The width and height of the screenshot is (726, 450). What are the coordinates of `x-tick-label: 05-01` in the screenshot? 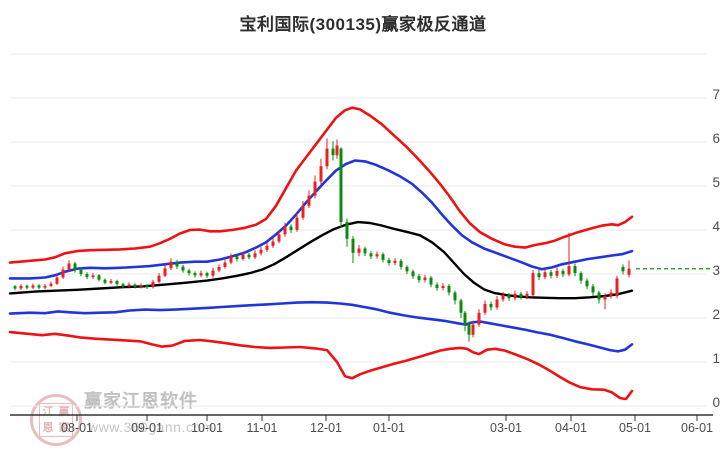 It's located at (635, 428).